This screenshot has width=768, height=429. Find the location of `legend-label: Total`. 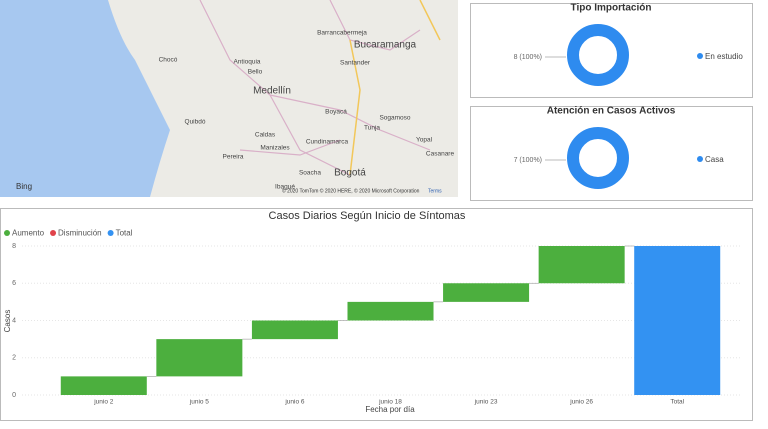

legend-label: Total is located at coordinates (124, 233).